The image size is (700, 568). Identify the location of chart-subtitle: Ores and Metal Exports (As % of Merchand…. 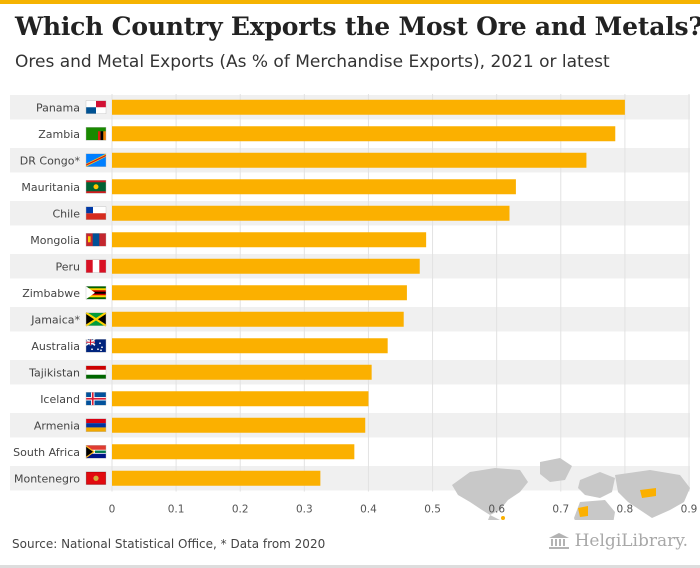
(312, 62).